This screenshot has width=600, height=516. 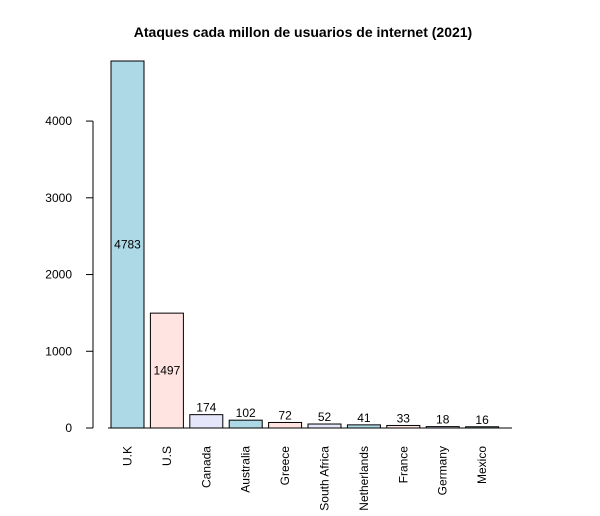 What do you see at coordinates (443, 470) in the screenshot?
I see `x-category-label: Germany` at bounding box center [443, 470].